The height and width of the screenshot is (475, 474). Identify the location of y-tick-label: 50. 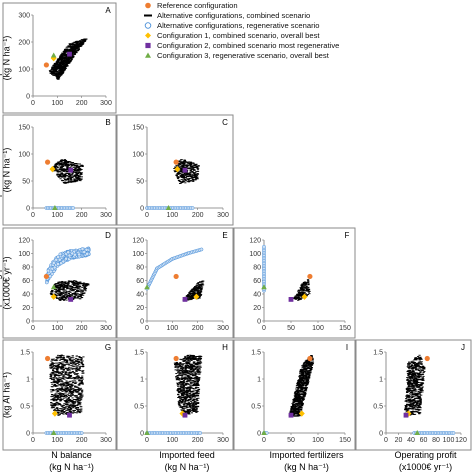
(26, 181).